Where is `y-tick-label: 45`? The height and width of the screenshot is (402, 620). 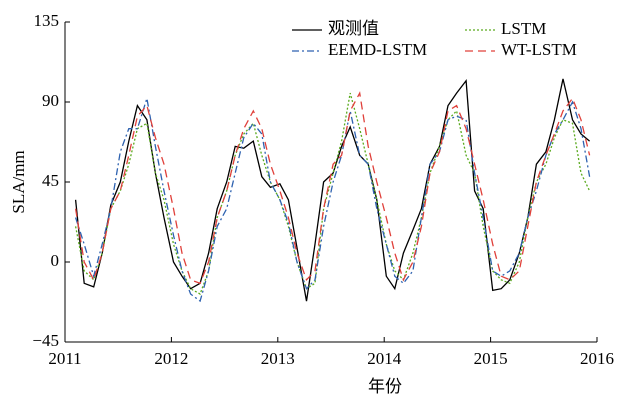 y-tick-label: 45 is located at coordinates (50, 180).